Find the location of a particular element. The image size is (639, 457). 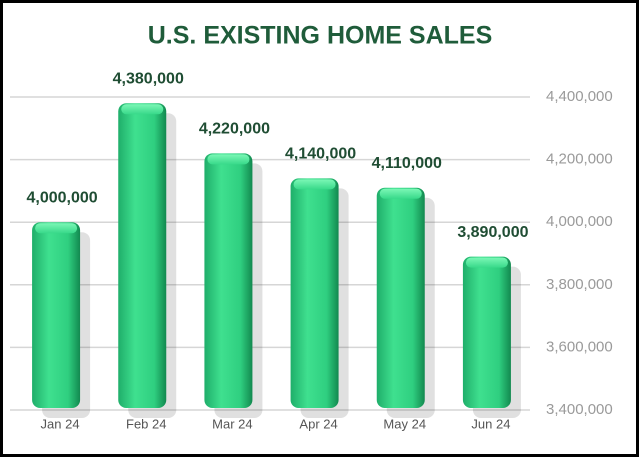

y-tick-label: 3,800,000 is located at coordinates (579, 284).